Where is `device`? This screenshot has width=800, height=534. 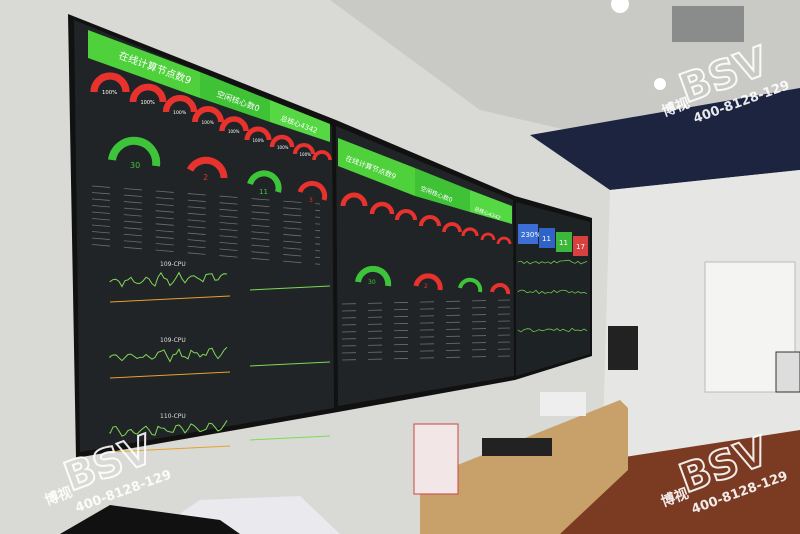 device is located at coordinates (517, 447).